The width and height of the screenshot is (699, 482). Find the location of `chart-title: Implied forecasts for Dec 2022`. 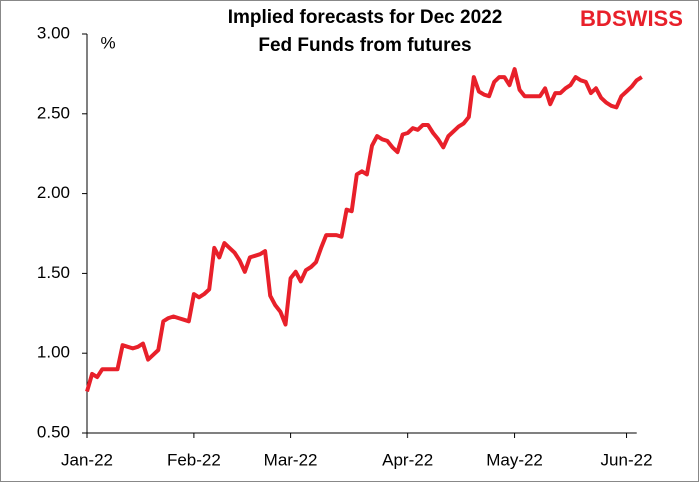

chart-title: Implied forecasts for Dec 2022 is located at coordinates (365, 17).